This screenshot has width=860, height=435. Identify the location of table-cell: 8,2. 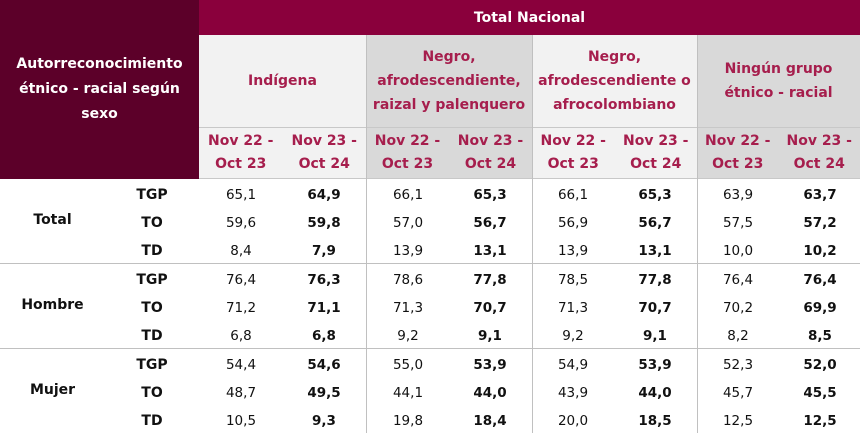
(738, 336).